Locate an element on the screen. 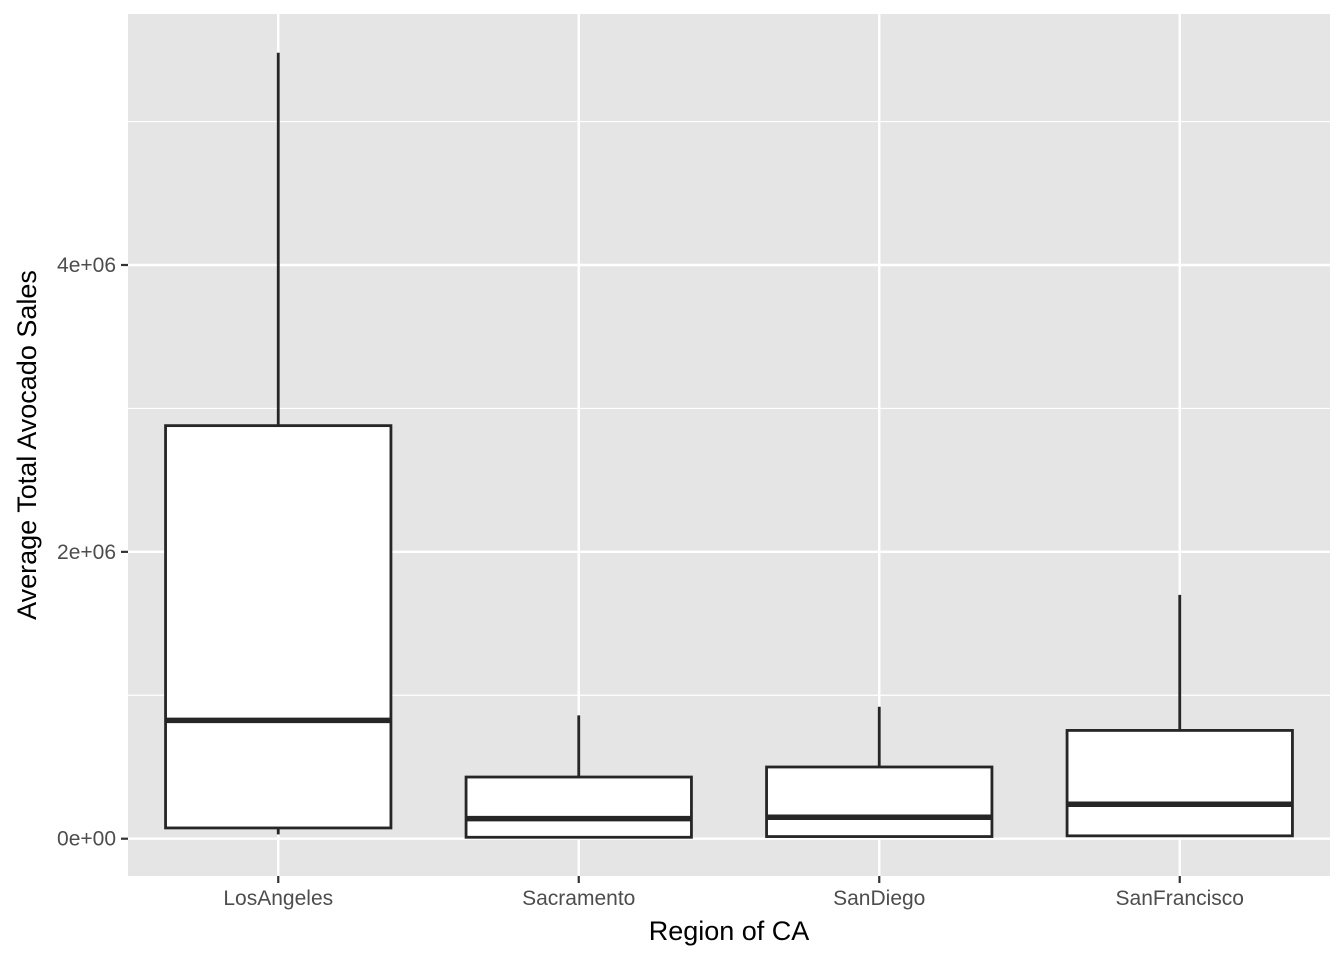  box-SanDiego is located at coordinates (879, 772).